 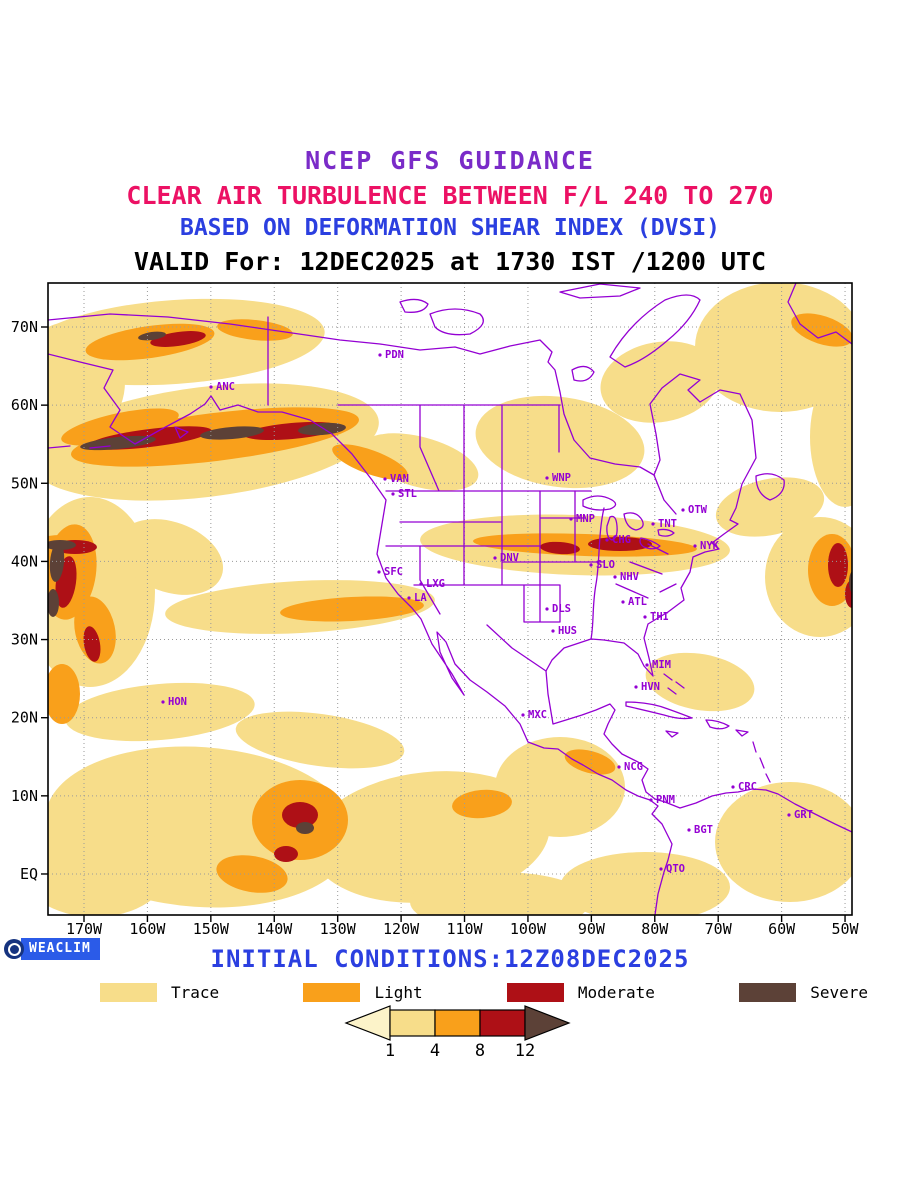 I want to click on scale-trace-segment, so click(x=412, y=1023).